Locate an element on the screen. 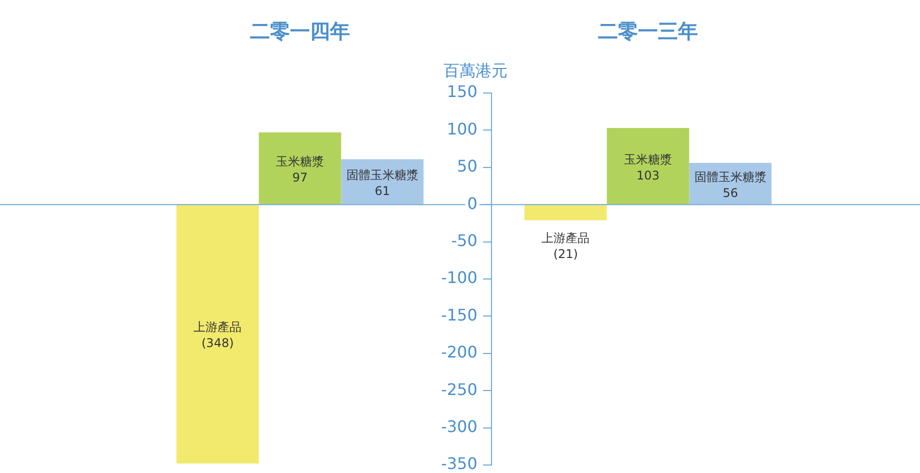 The image size is (920, 473). y-tick-label: 150 is located at coordinates (462, 92).